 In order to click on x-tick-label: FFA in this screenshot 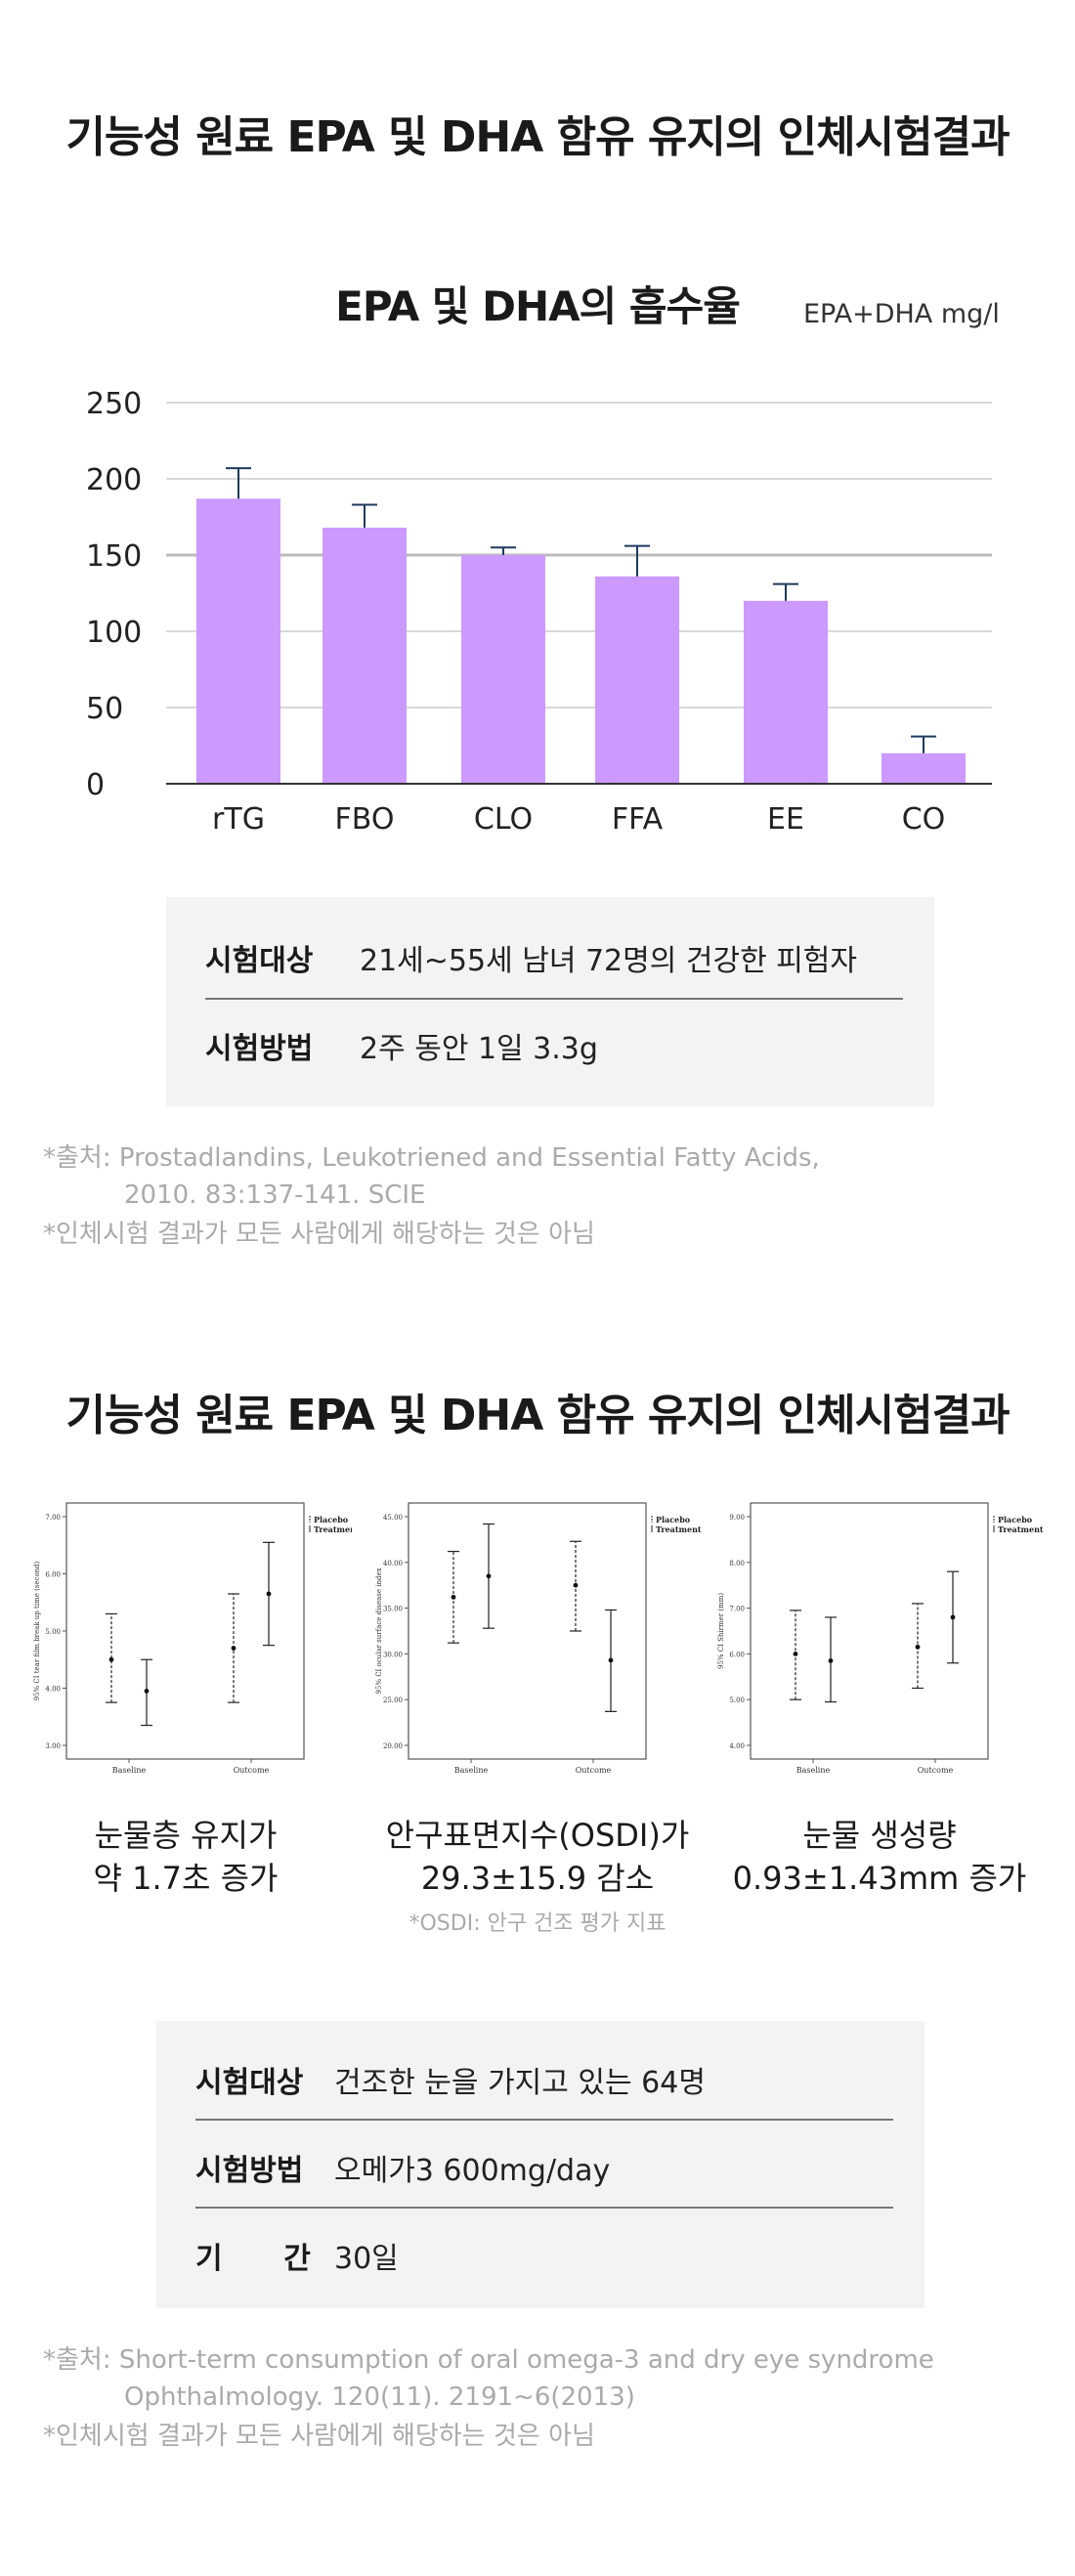, I will do `click(638, 819)`.